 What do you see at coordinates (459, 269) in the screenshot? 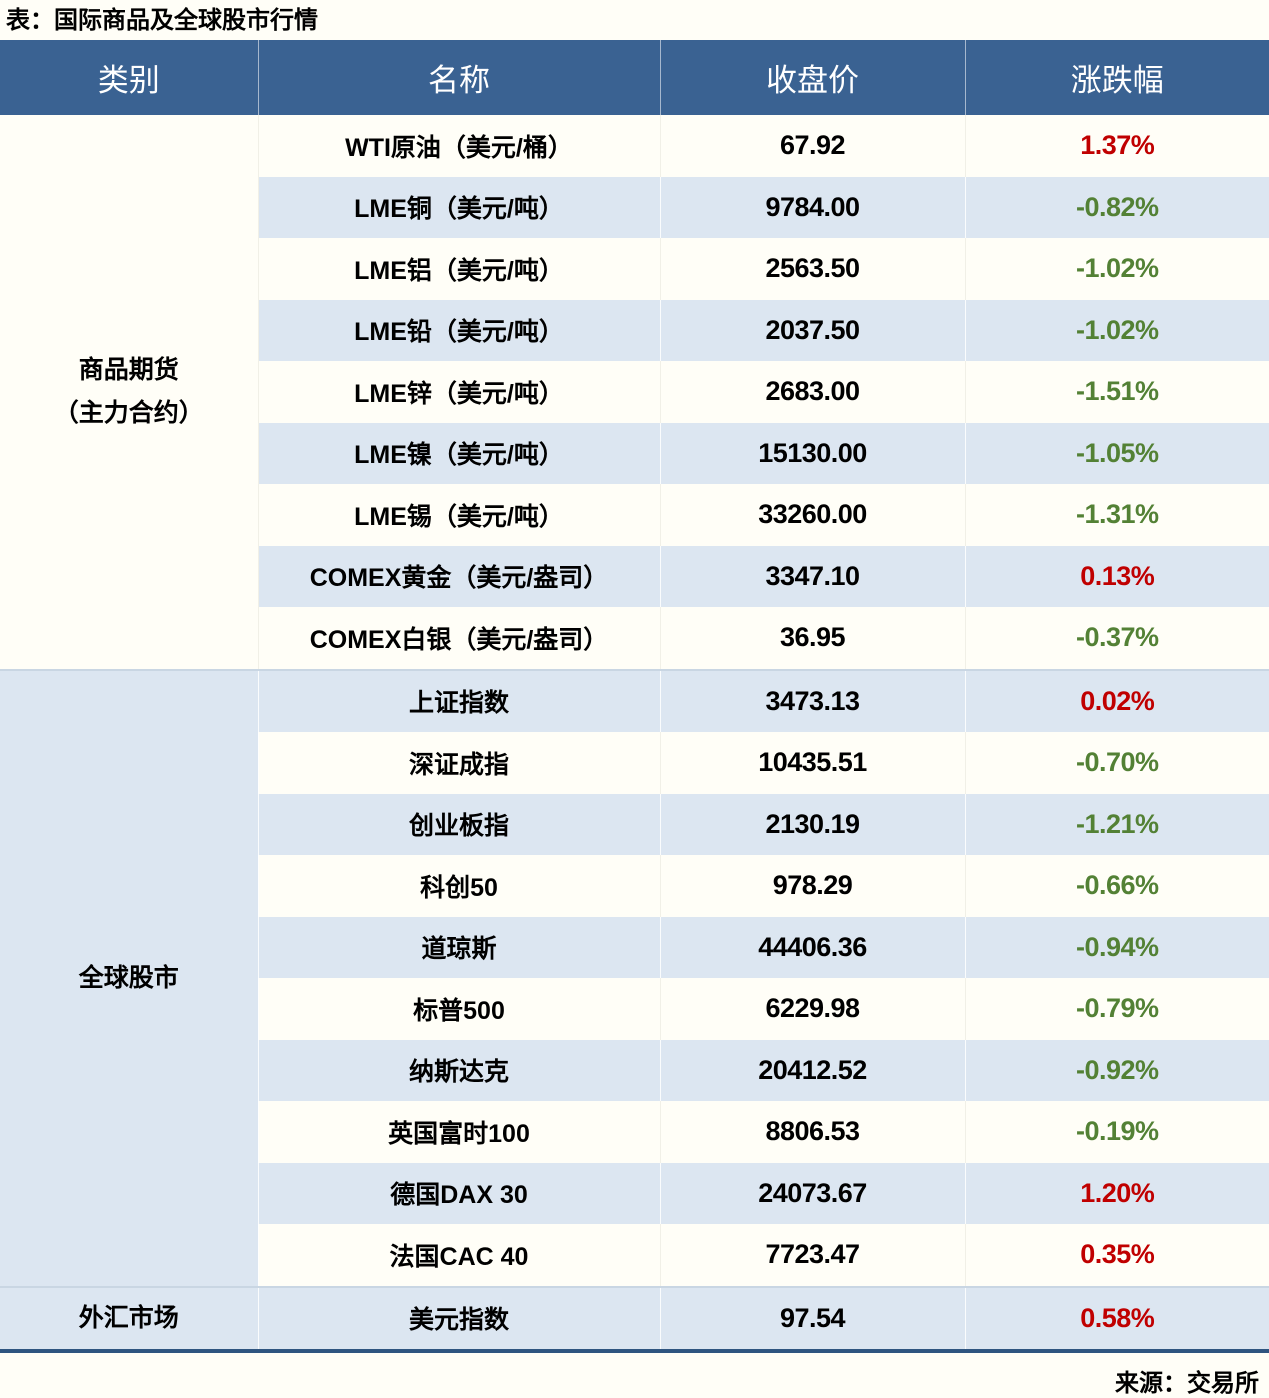
I see `name-cell: LME铝（美元/吨）` at bounding box center [459, 269].